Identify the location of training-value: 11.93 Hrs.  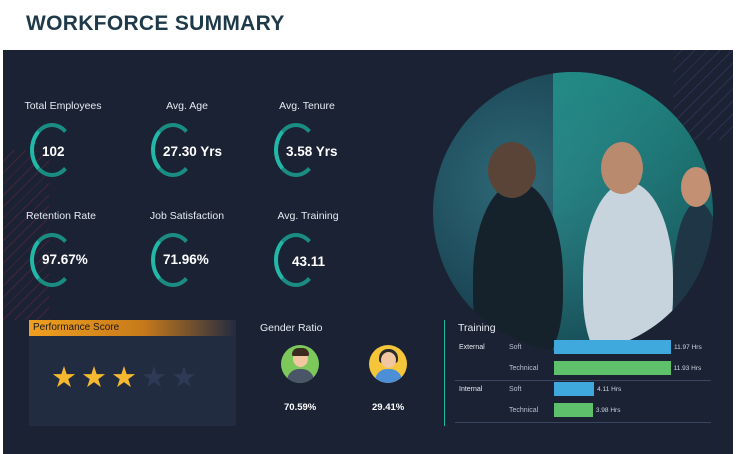
(687, 368).